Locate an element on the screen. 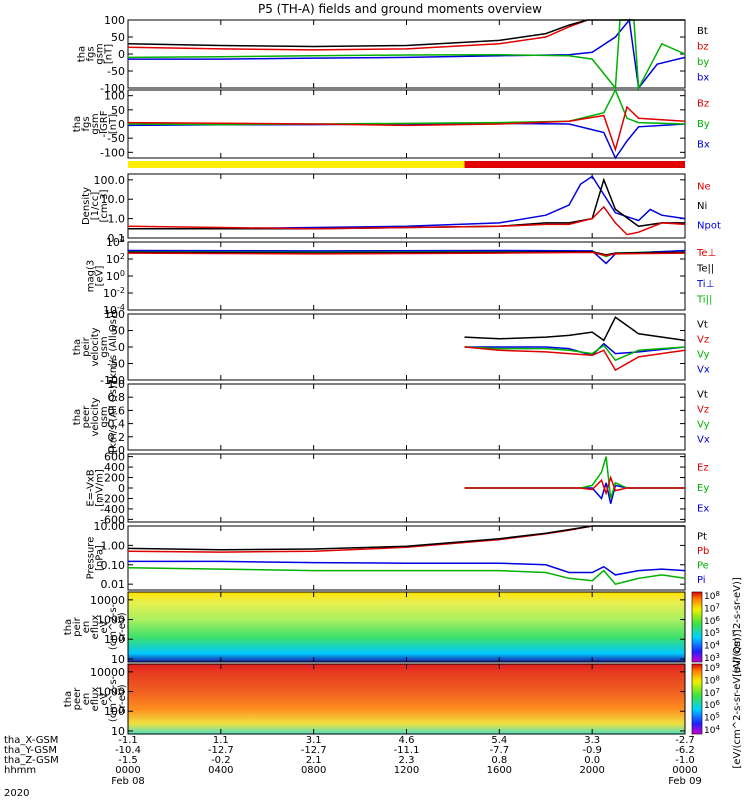  y-tick-label: 10⁴ is located at coordinates (115, 242).